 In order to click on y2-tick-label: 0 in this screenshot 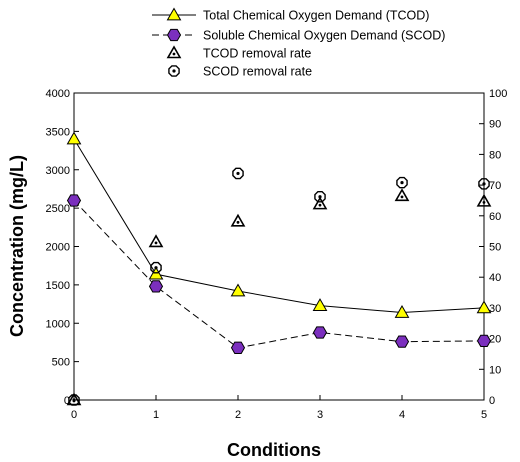, I will do `click(492, 401)`.